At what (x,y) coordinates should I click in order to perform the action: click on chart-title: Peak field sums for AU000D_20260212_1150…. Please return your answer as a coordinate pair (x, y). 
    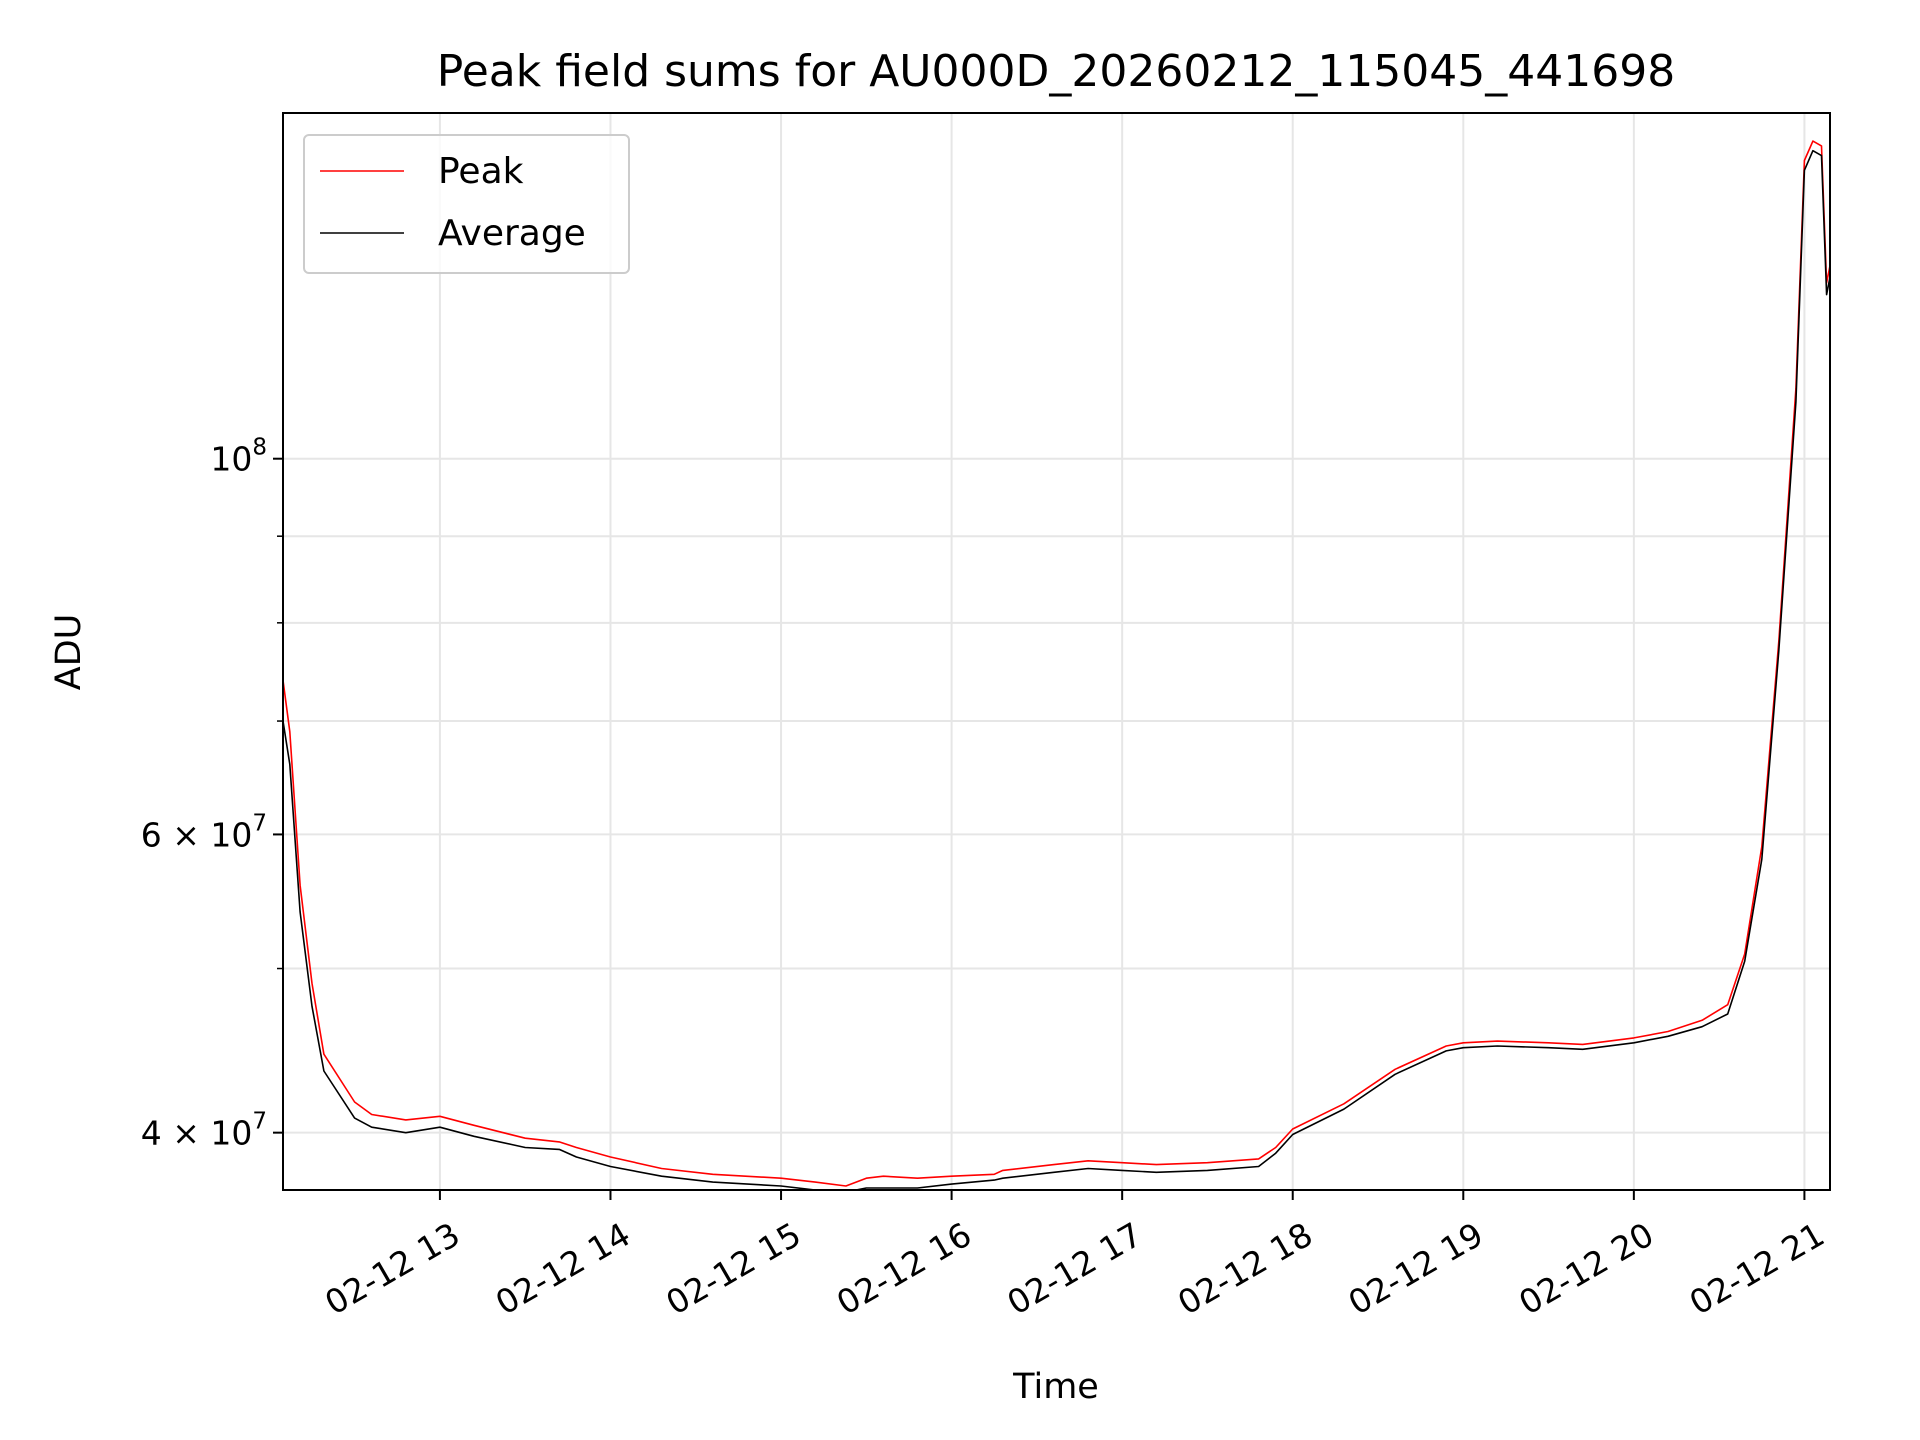
    Looking at the image, I should click on (1056, 71).